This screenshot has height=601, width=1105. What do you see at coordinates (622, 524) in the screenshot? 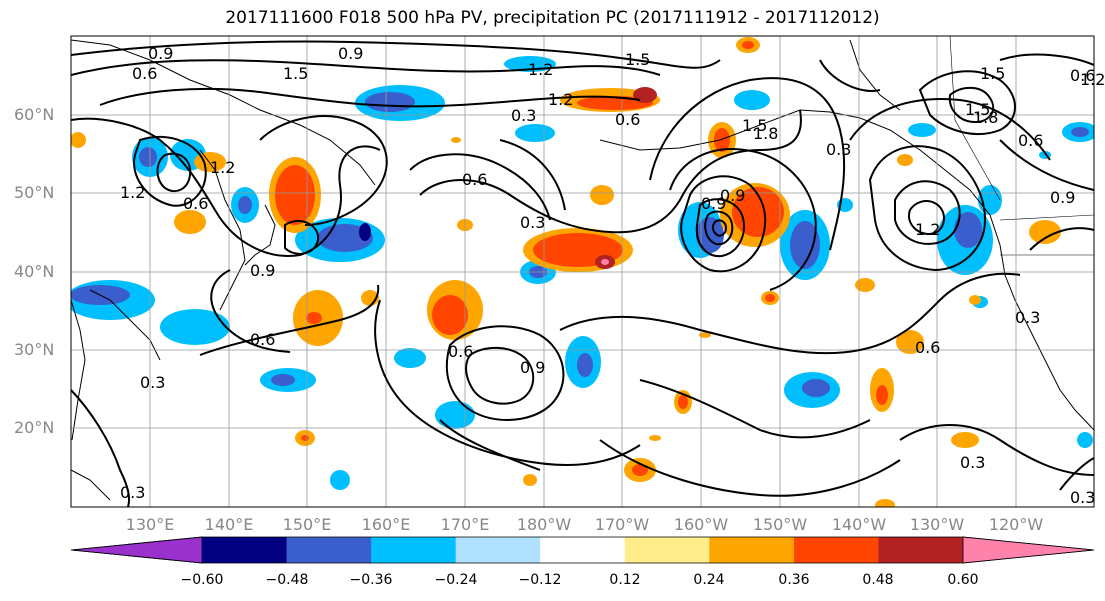
I see `lon-label: 170°W` at bounding box center [622, 524].